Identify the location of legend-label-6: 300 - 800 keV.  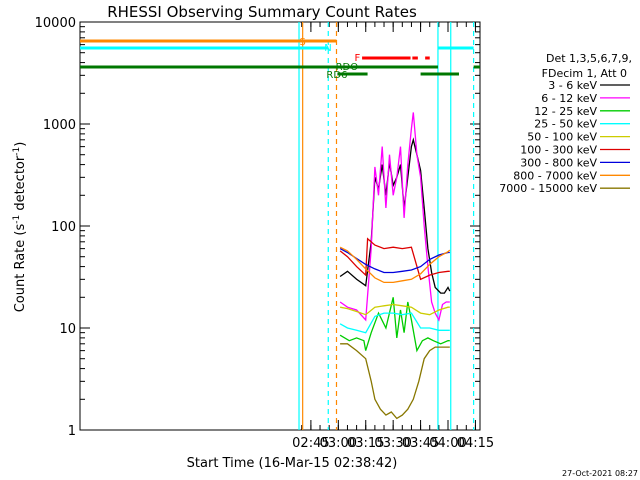
(558, 162).